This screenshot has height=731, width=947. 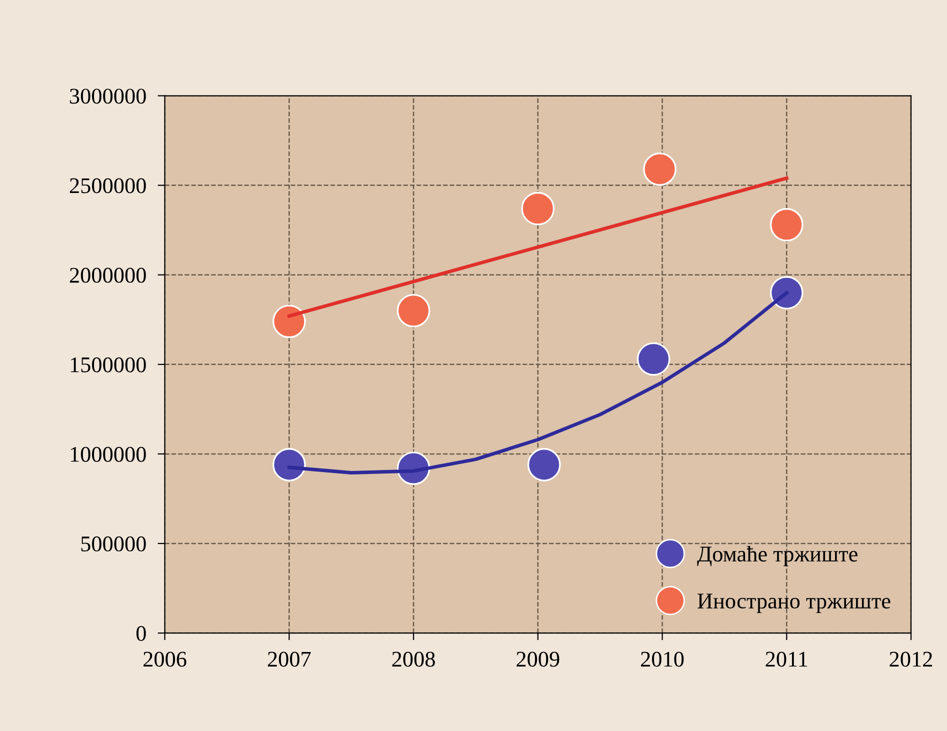 What do you see at coordinates (108, 186) in the screenshot?
I see `y-tick-label: 2500000` at bounding box center [108, 186].